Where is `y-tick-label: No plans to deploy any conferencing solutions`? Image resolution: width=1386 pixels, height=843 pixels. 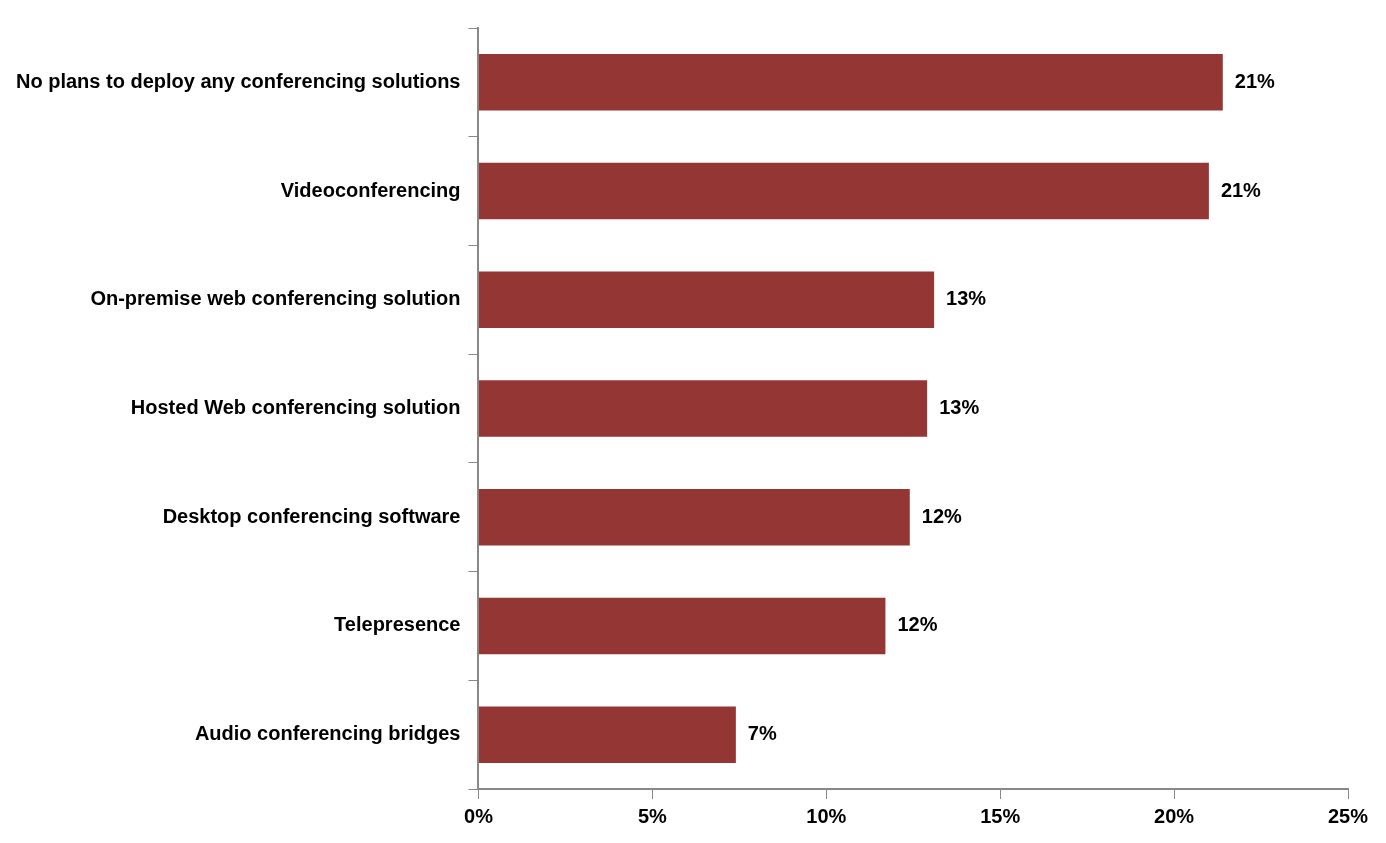
y-tick-label: No plans to deploy any conferencing solutions is located at coordinates (238, 80).